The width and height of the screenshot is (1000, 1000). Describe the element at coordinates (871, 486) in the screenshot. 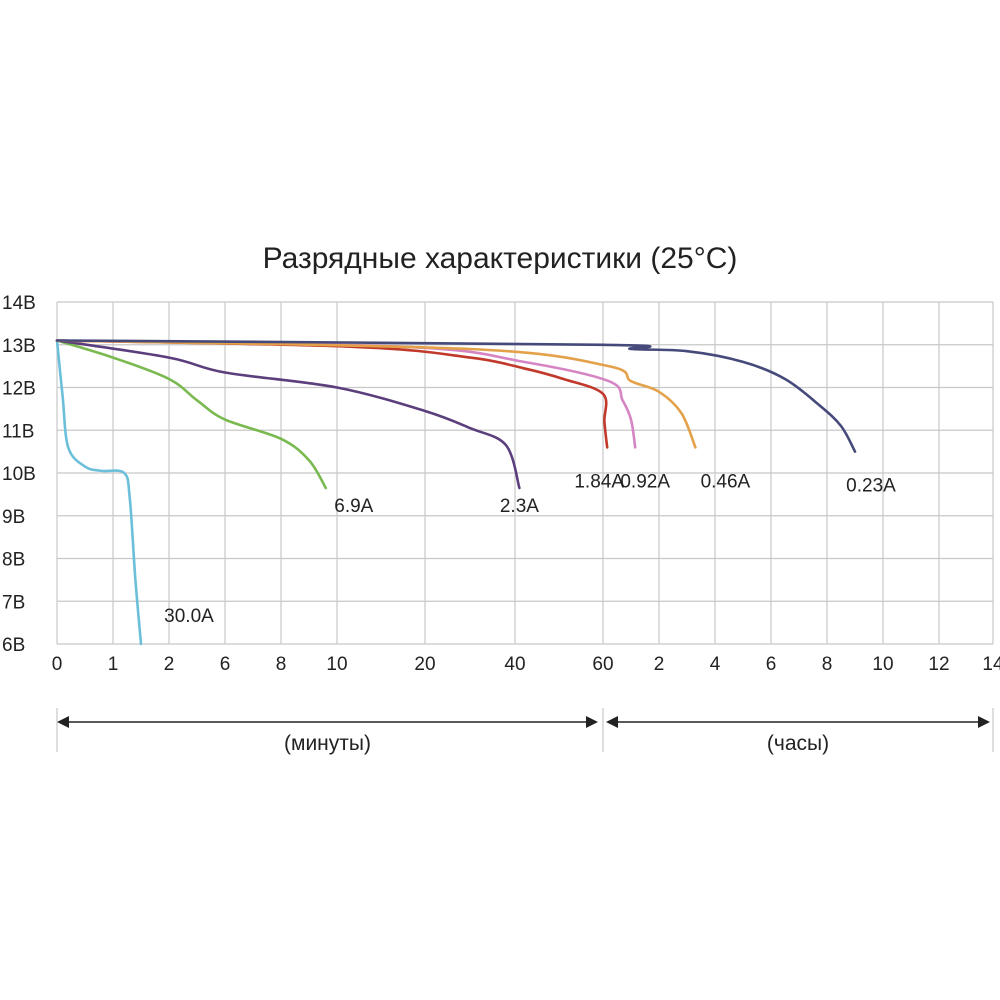

I see `series-label: 0.23A` at that location.